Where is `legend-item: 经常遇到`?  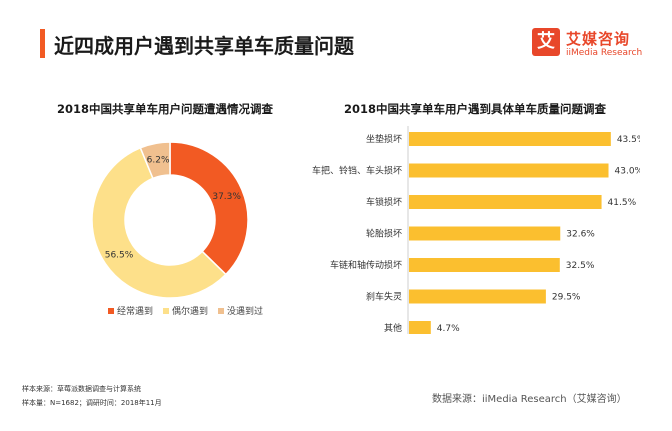 legend-item: 经常遇到 is located at coordinates (130, 310).